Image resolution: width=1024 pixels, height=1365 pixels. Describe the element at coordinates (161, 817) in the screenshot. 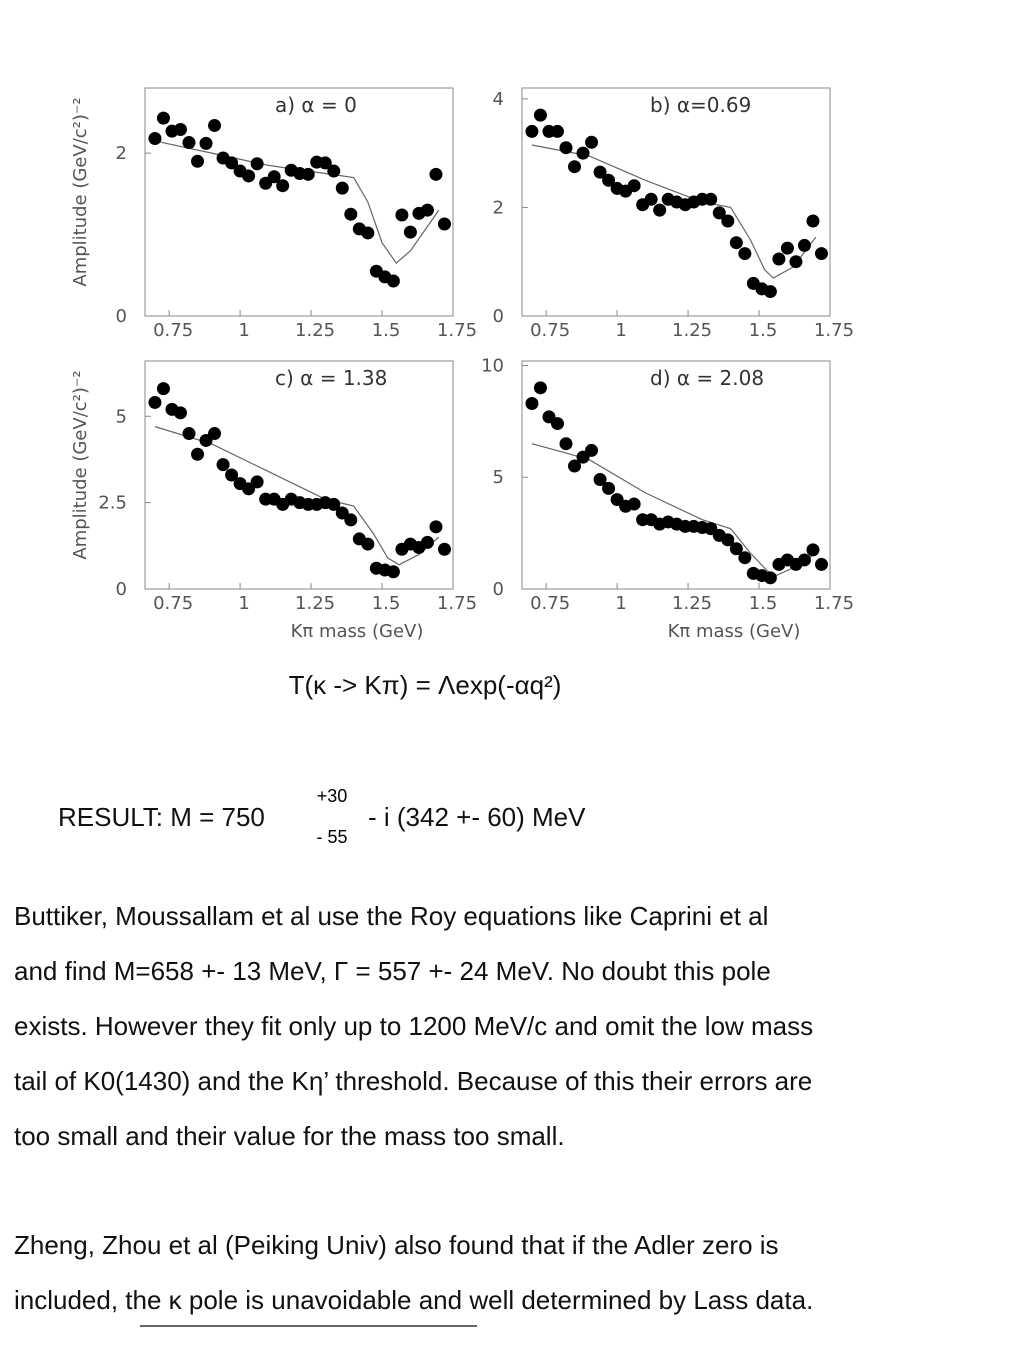

I see `result-lead: RESULT: M = 750` at that location.